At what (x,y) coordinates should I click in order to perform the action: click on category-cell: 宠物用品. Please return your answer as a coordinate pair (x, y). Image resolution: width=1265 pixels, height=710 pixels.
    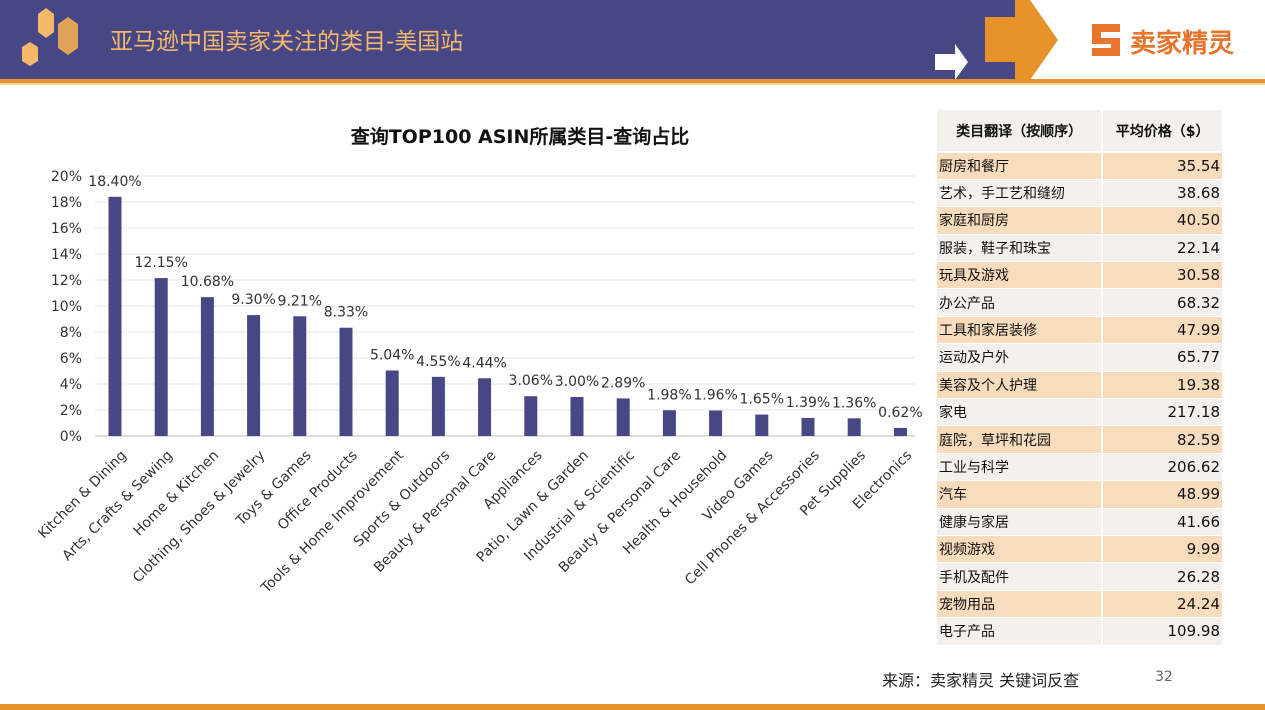
    Looking at the image, I should click on (1020, 604).